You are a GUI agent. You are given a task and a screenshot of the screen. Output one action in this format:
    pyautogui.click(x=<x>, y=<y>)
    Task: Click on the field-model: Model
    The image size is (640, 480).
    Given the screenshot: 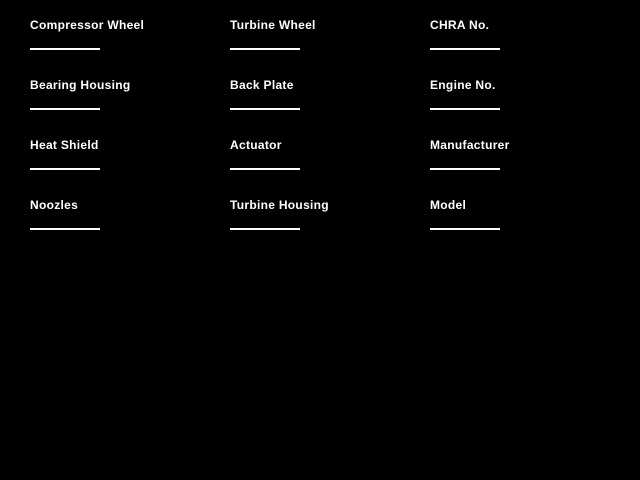 What is the action you would take?
    pyautogui.click(x=530, y=229)
    